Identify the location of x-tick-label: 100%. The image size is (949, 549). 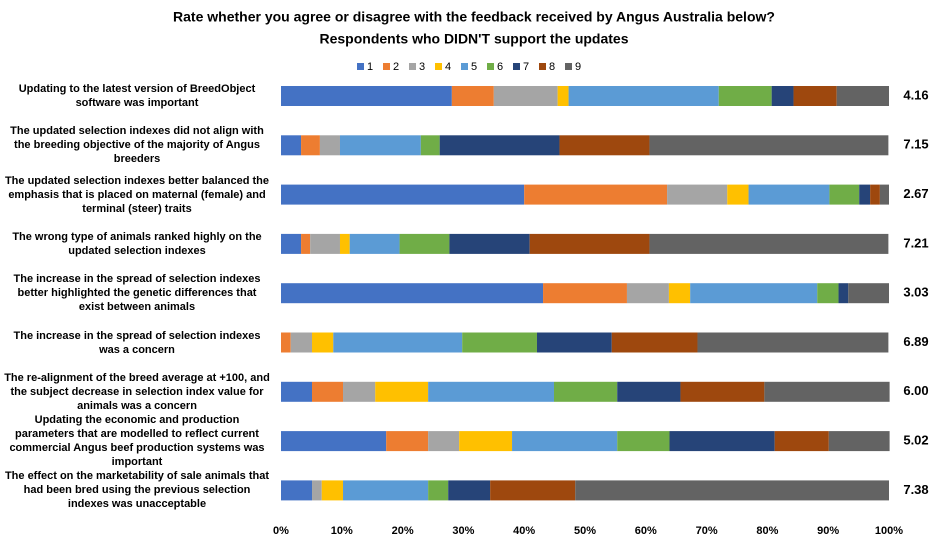
(889, 531).